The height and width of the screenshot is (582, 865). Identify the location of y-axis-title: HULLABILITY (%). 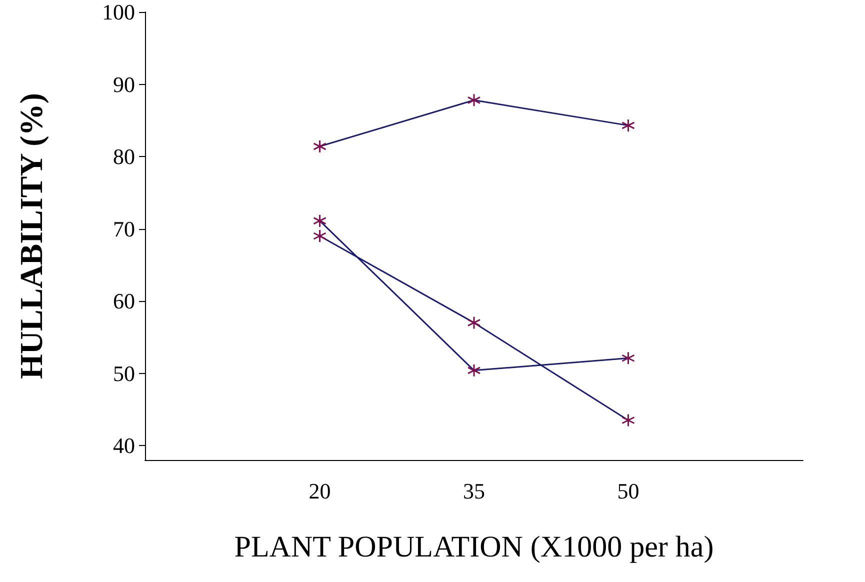
(31, 236).